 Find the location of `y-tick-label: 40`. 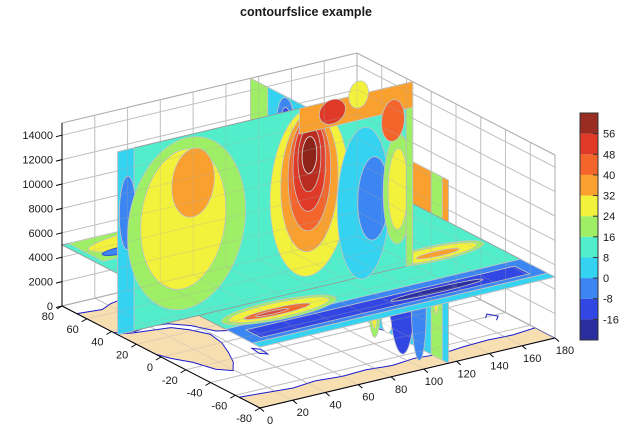

y-tick-label: 40 is located at coordinates (97, 343).